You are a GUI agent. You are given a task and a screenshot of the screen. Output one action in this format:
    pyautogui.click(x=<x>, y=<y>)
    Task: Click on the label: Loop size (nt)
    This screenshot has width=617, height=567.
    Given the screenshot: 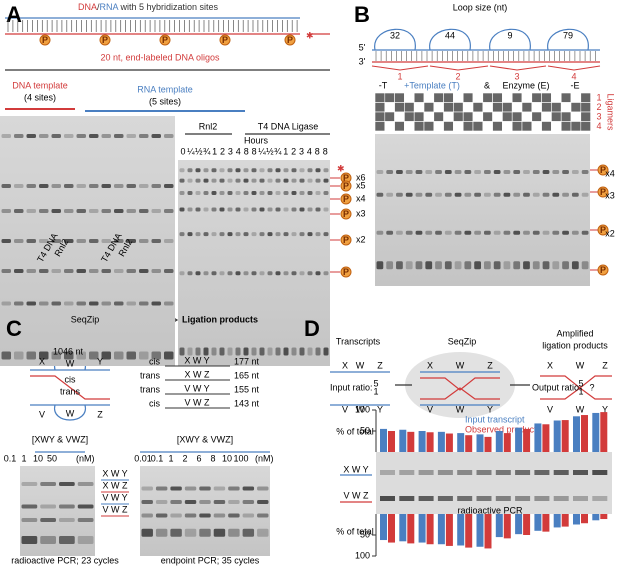 What is the action you would take?
    pyautogui.click(x=480, y=7)
    